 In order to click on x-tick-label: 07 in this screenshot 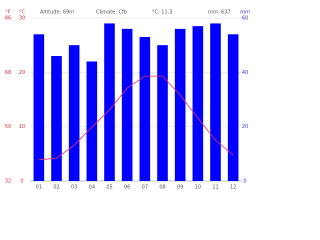, I will do `click(145, 188)`.